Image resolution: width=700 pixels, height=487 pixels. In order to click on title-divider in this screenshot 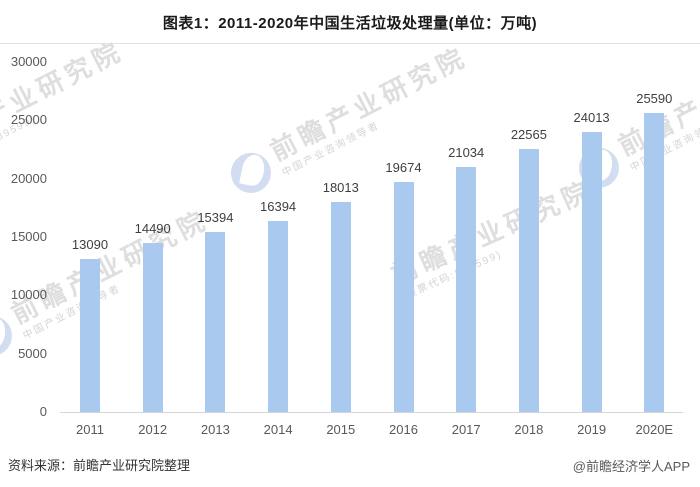, I will do `click(350, 43)`.